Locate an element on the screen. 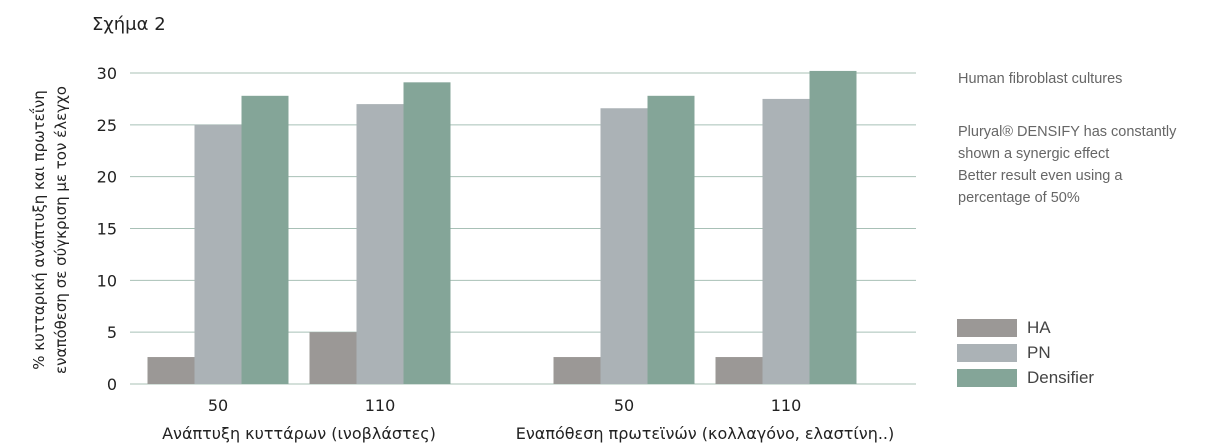  y-tick-label: 30 is located at coordinates (107, 73).